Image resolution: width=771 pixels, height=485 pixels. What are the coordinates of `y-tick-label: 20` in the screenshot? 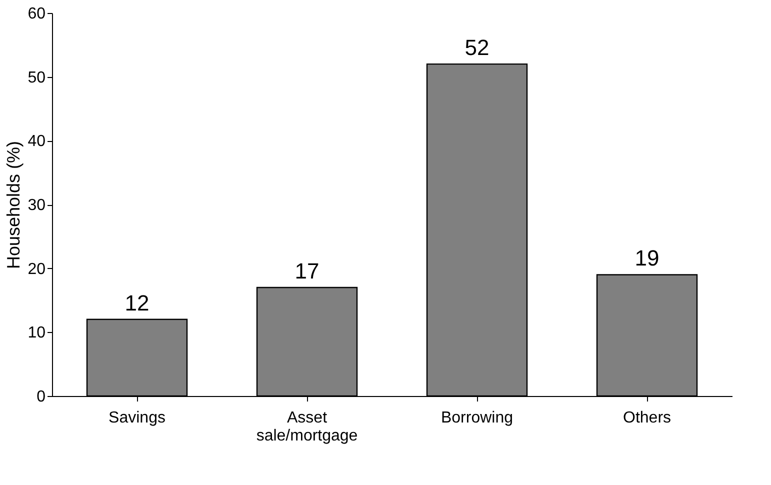 It's located at (37, 269).